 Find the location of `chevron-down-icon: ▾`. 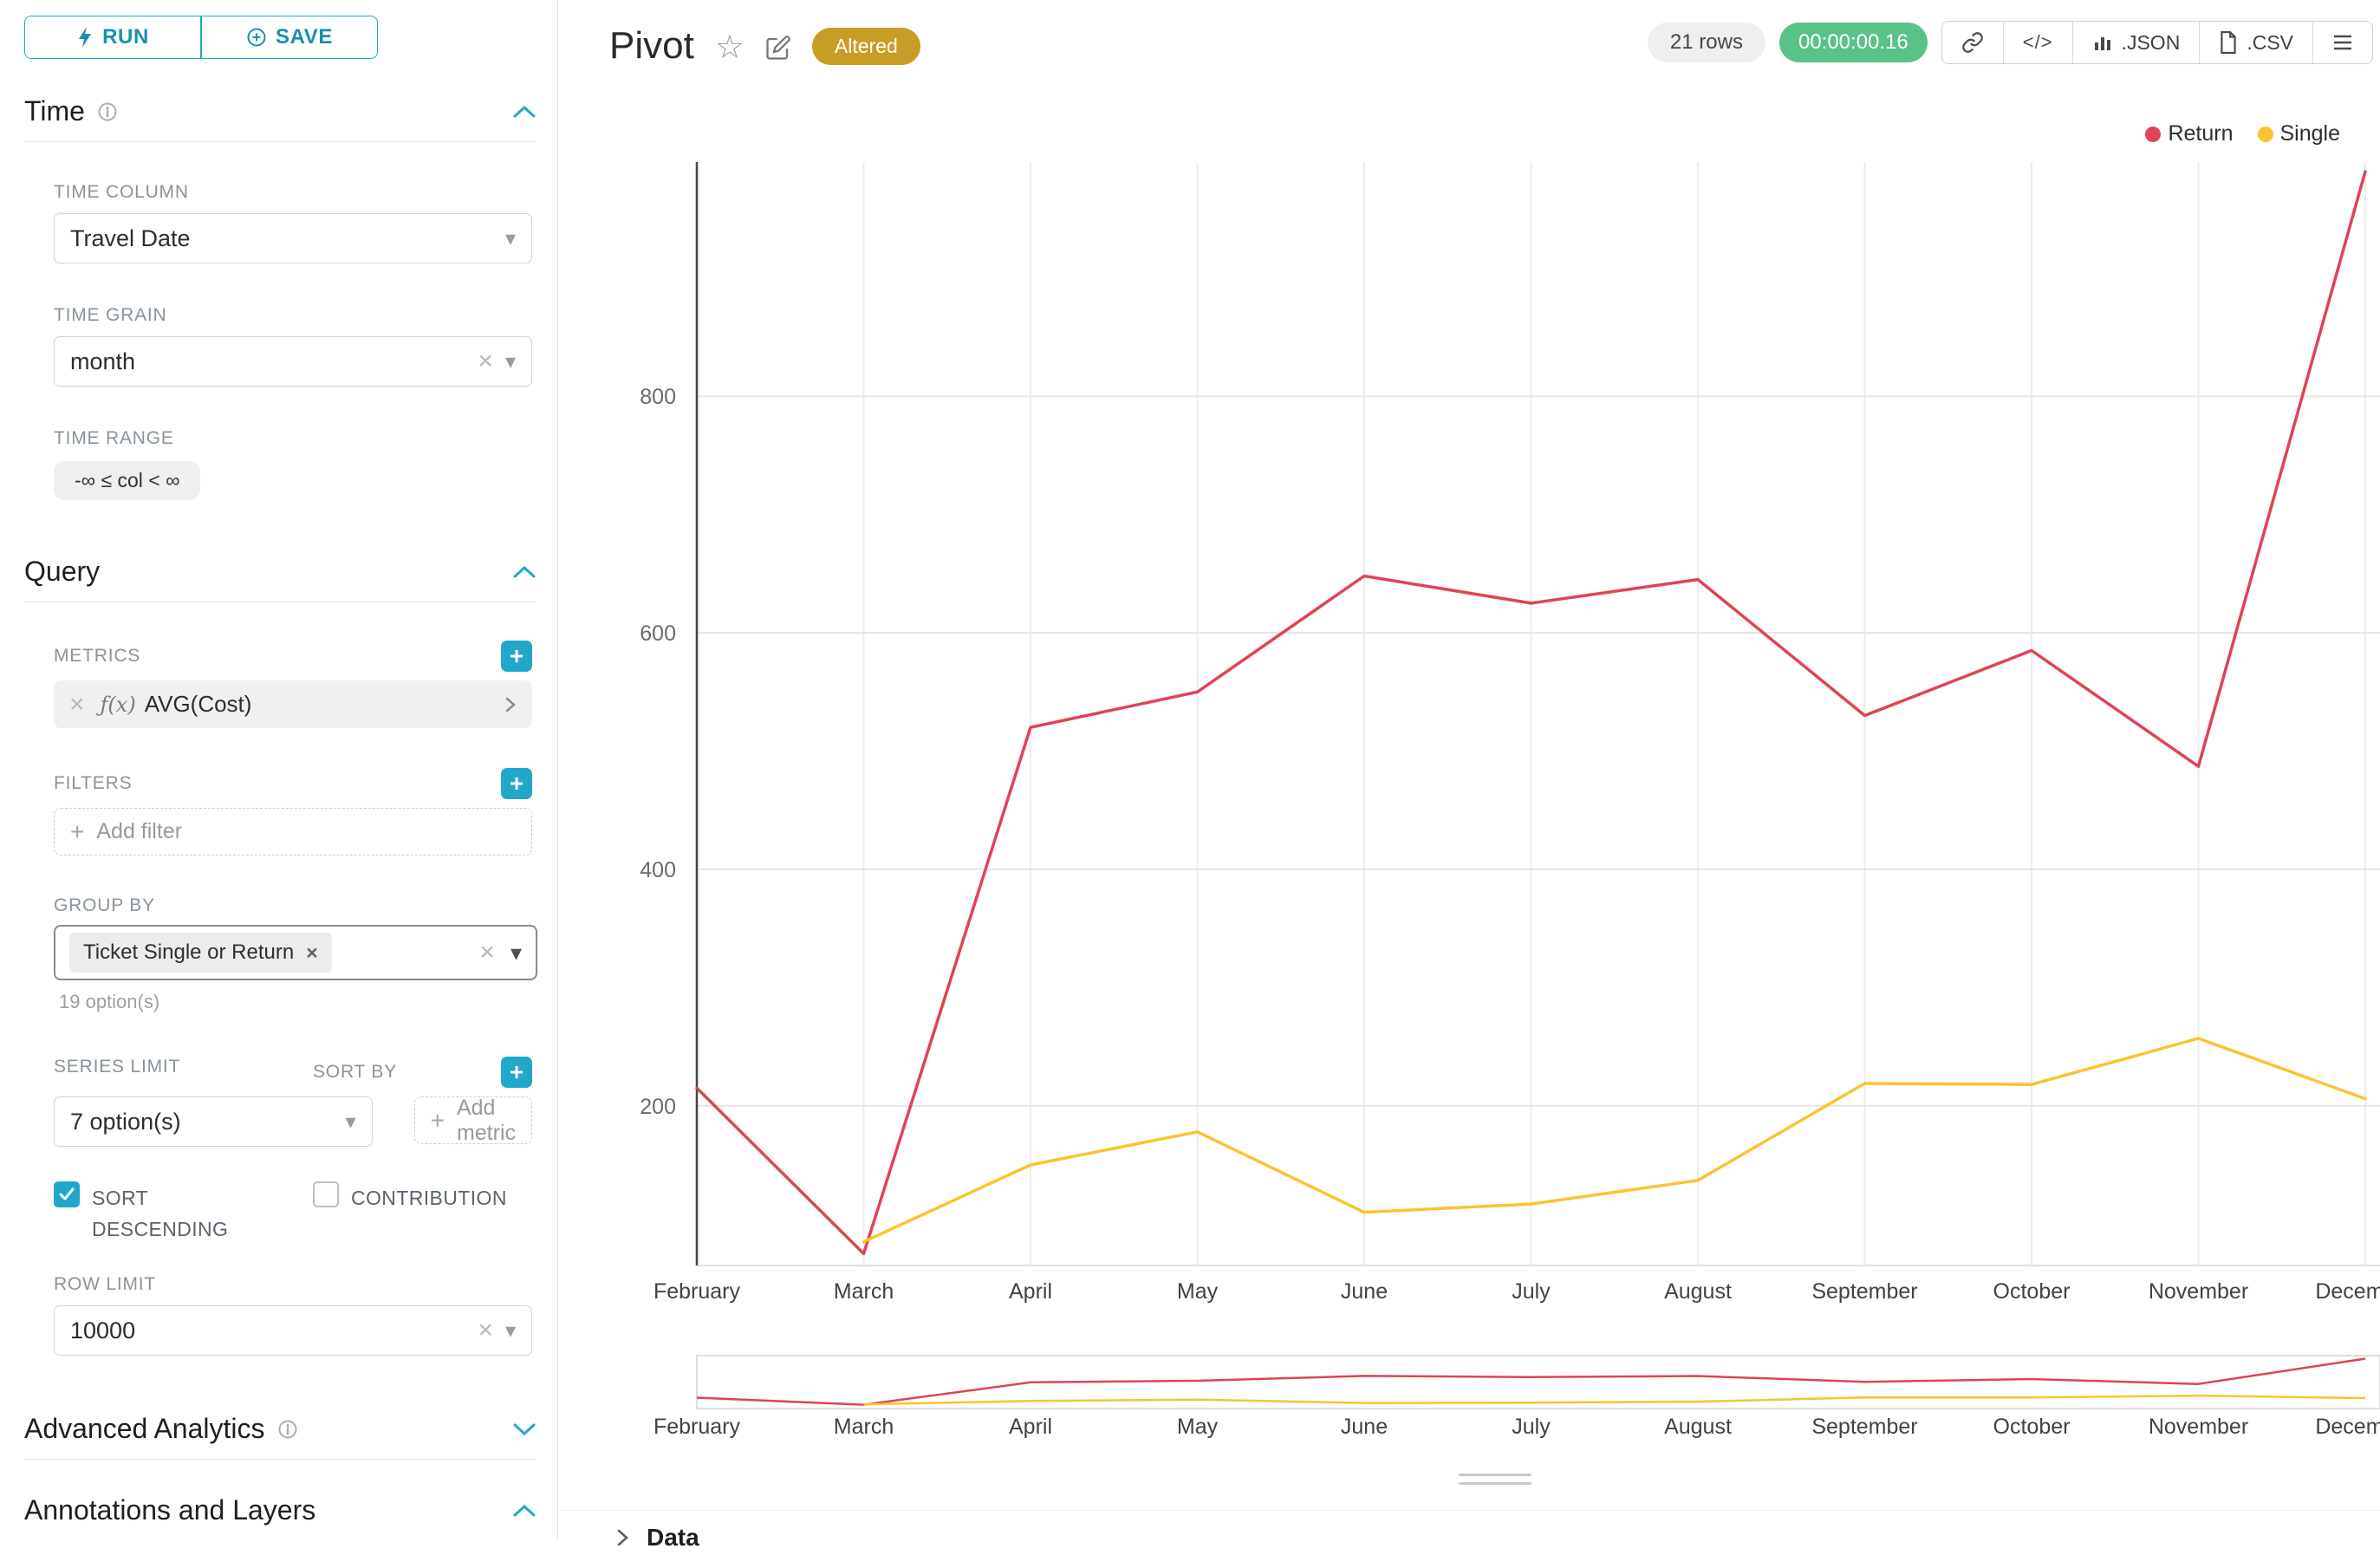

chevron-down-icon: ▾ is located at coordinates (510, 238).